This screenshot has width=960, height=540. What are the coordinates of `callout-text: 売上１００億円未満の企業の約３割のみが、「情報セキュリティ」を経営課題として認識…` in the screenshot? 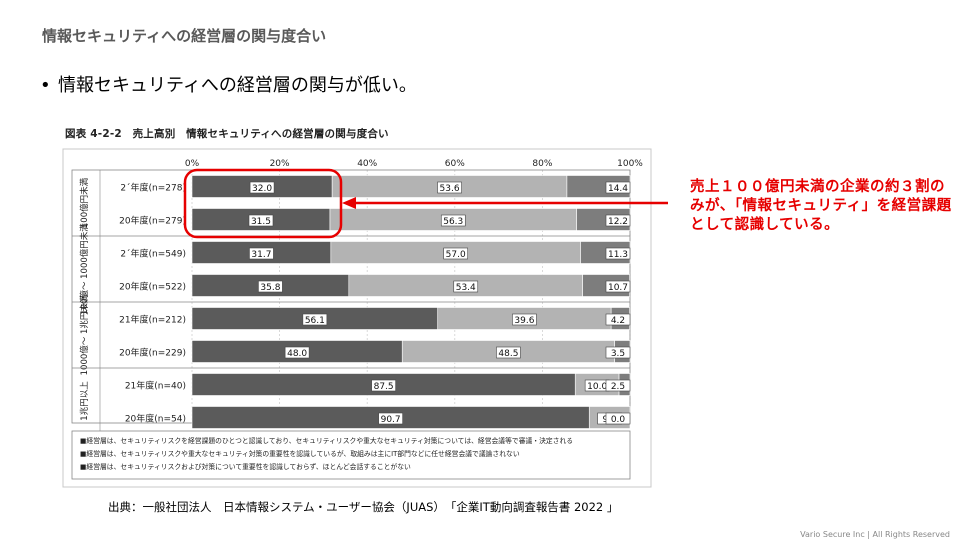 It's located at (821, 206).